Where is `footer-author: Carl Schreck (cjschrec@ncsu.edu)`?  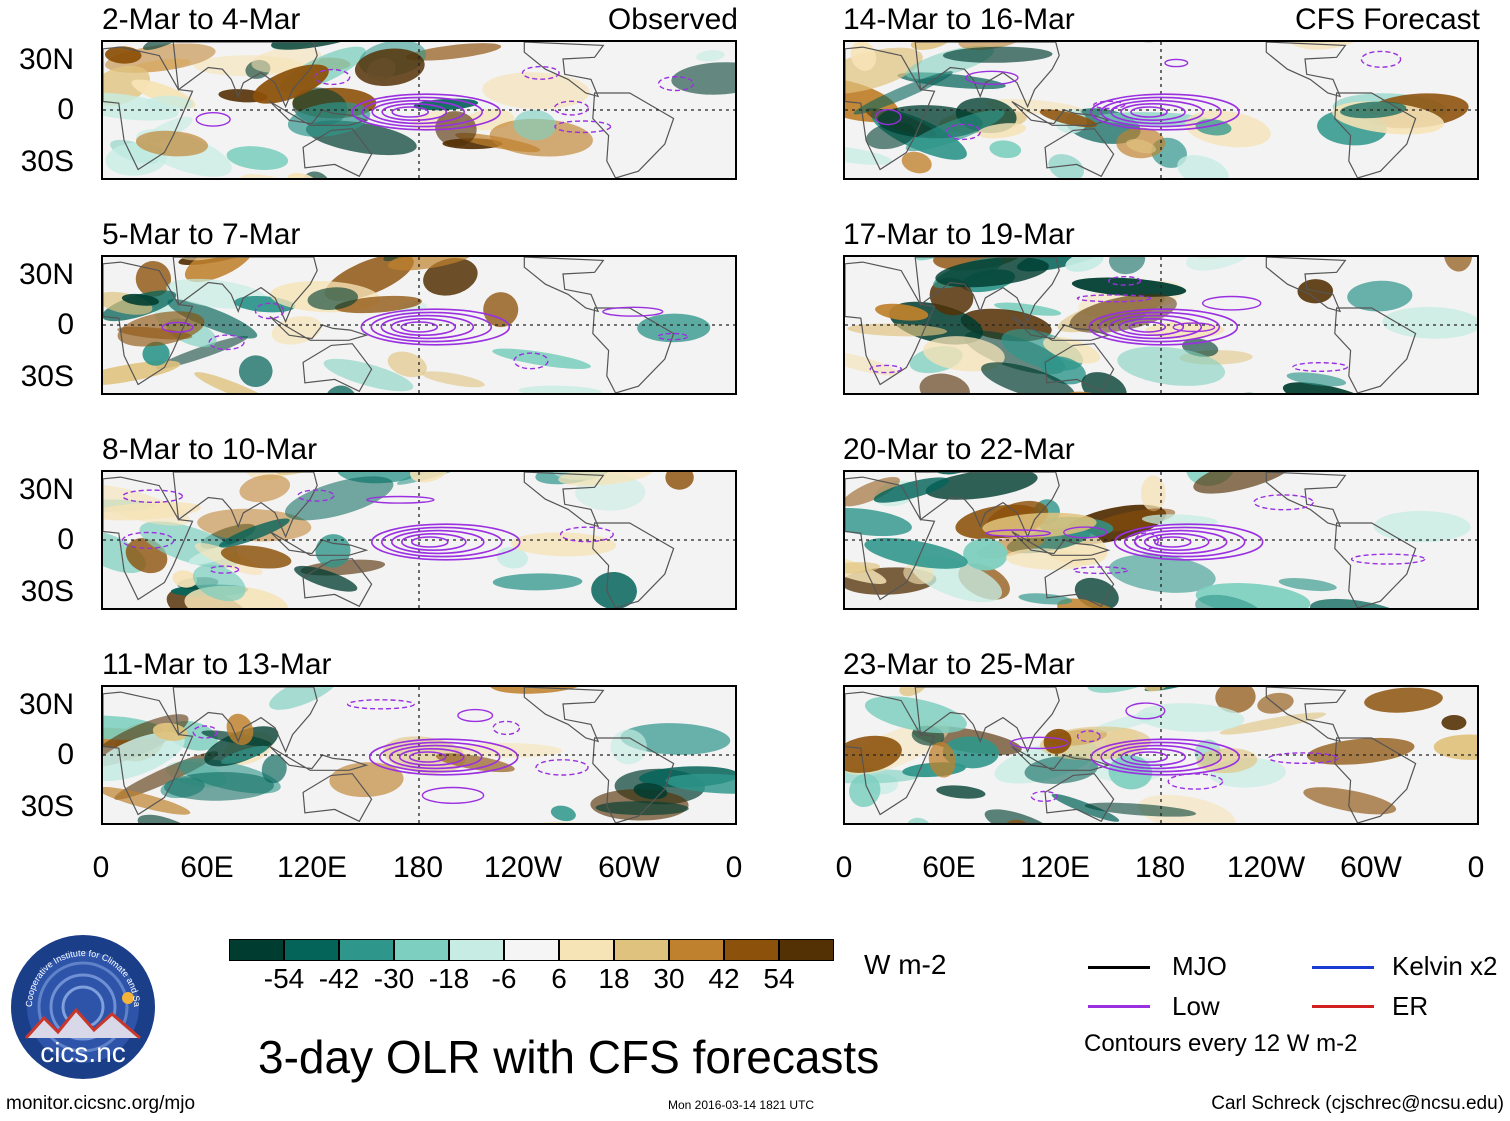 footer-author: Carl Schreck (cjschrec@ncsu.edu) is located at coordinates (1357, 1103).